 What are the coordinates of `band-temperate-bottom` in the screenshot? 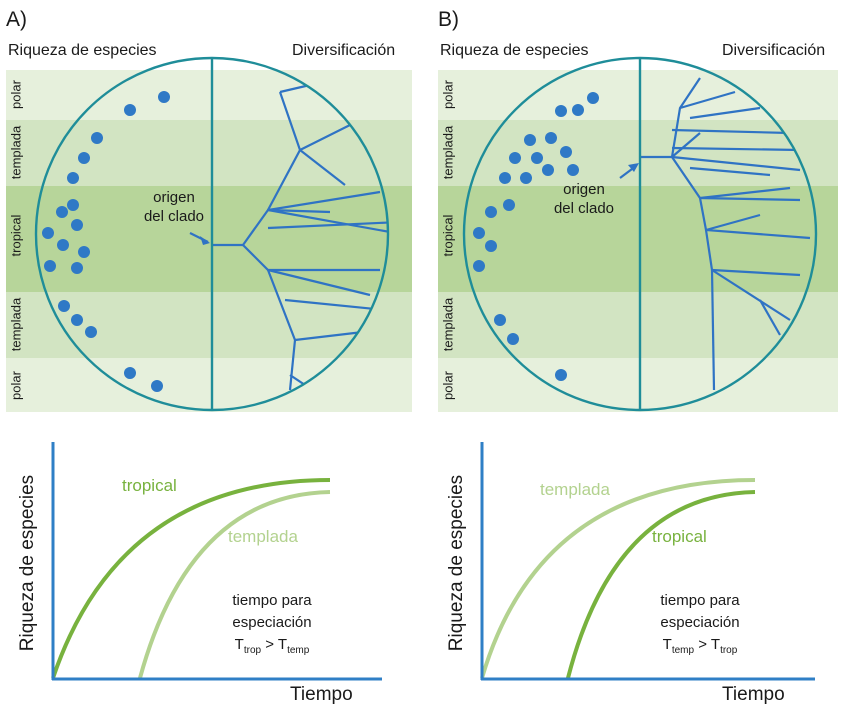 It's located at (209, 325).